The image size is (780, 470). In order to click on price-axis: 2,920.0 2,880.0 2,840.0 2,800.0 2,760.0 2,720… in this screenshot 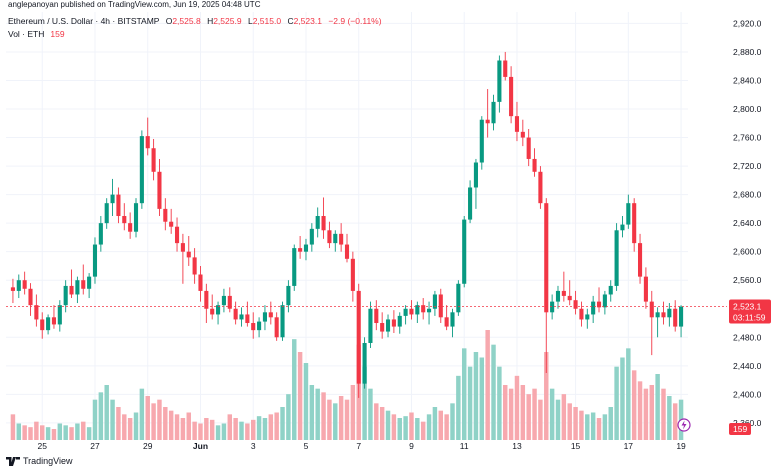, I will do `click(747, 222)`.